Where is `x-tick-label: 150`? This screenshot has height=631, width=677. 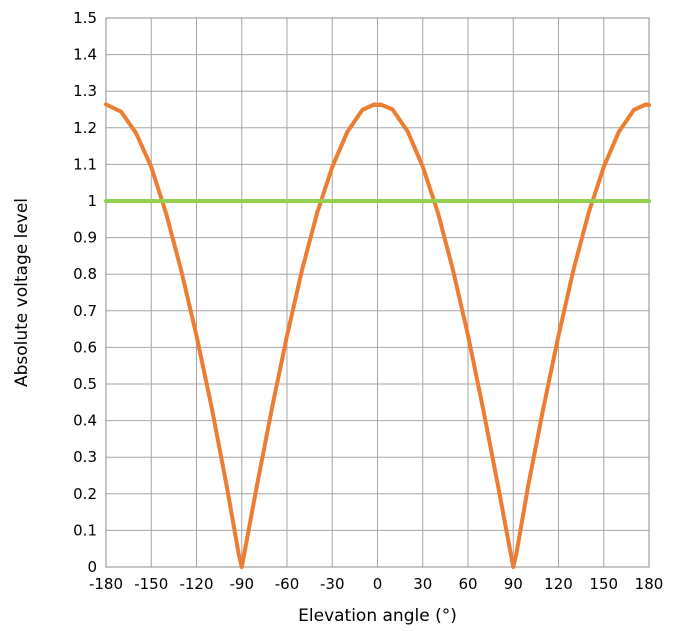
x-tick-label: 150 is located at coordinates (603, 584).